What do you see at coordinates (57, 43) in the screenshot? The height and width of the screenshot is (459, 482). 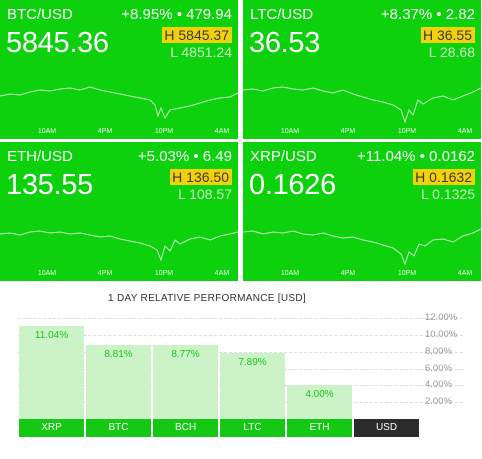 I see `price-value: 5845.36` at bounding box center [57, 43].